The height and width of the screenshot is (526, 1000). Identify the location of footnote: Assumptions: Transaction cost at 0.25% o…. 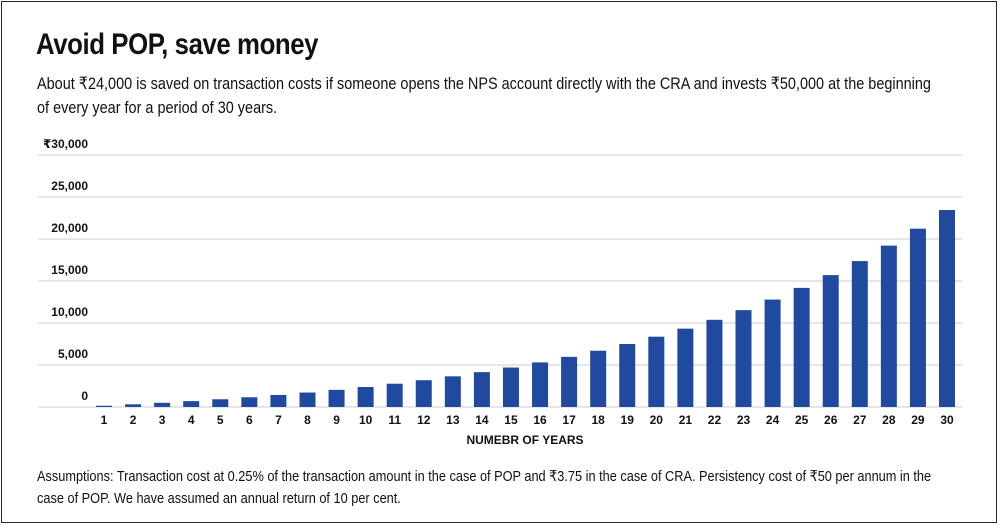
(484, 487).